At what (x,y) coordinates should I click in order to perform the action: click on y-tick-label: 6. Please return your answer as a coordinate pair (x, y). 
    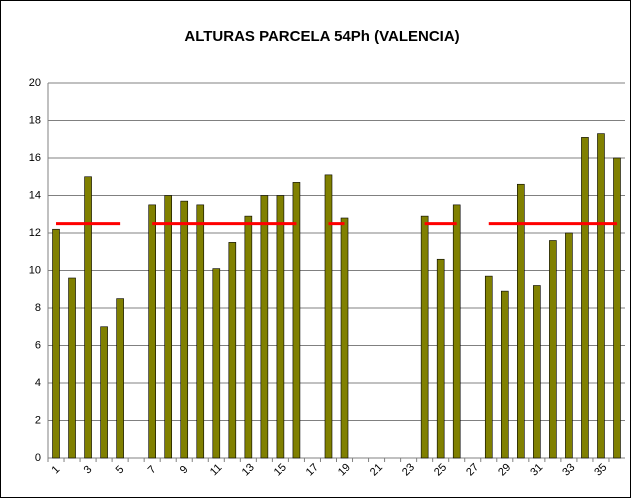
    Looking at the image, I should click on (38, 345).